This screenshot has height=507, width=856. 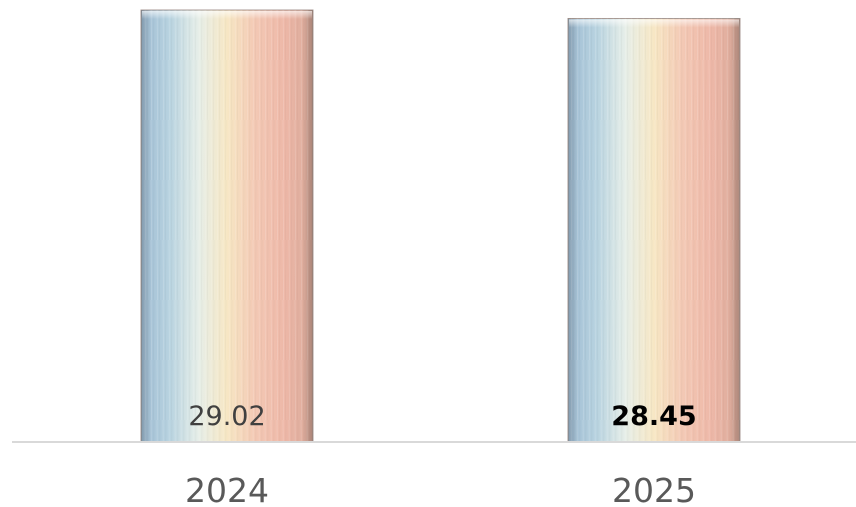 I want to click on labels-layer: 29.02 2024 28.45 2025, so click(x=441, y=454).